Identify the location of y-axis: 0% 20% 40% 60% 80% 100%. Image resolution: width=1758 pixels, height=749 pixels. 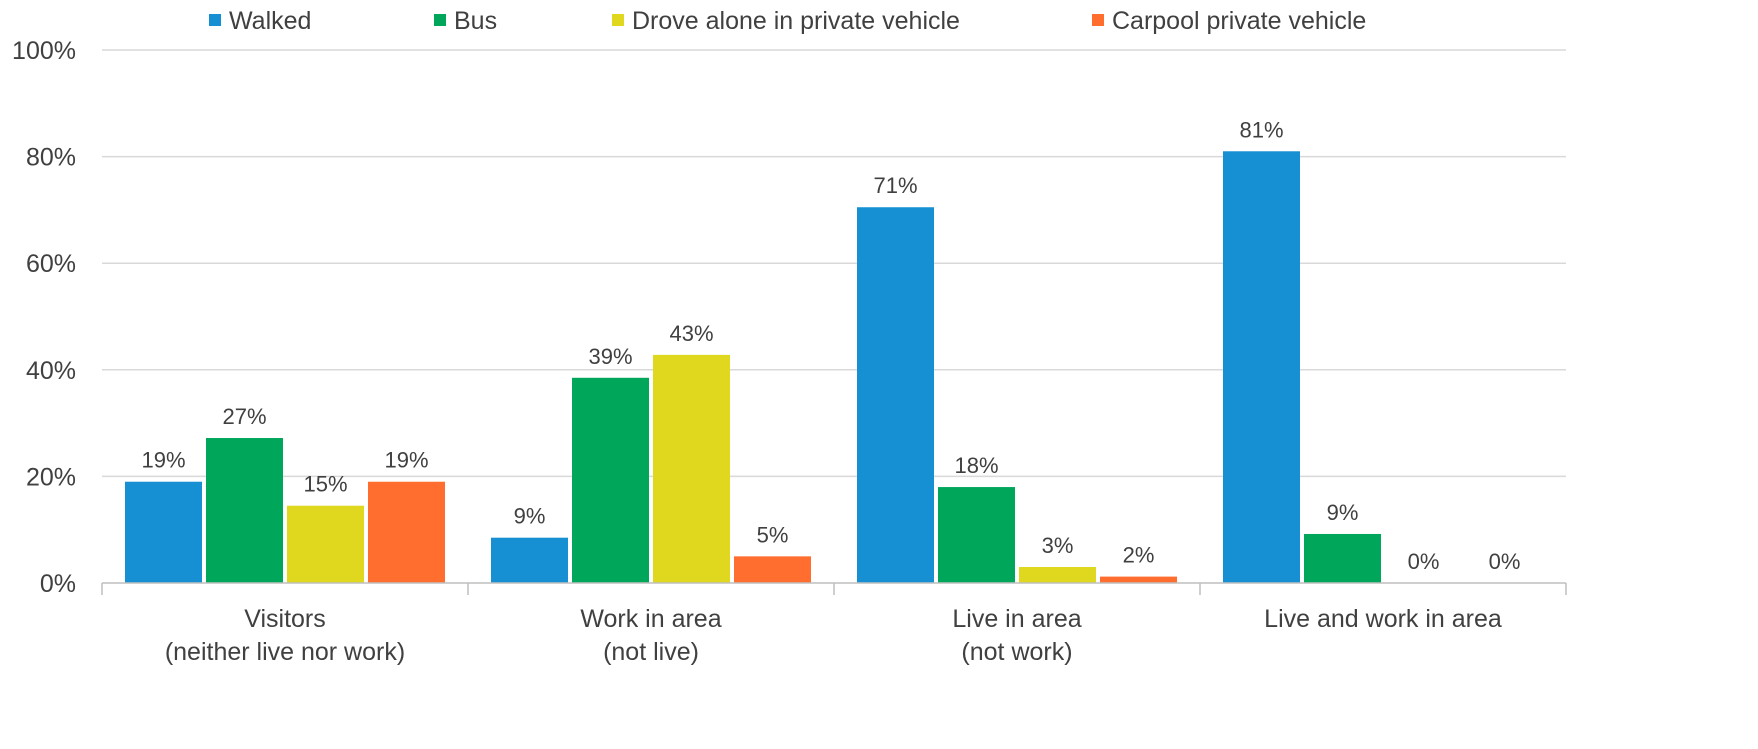
(44, 317).